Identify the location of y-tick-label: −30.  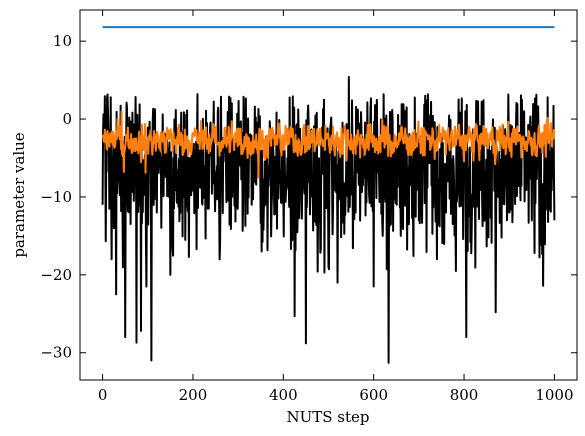
(56, 353).